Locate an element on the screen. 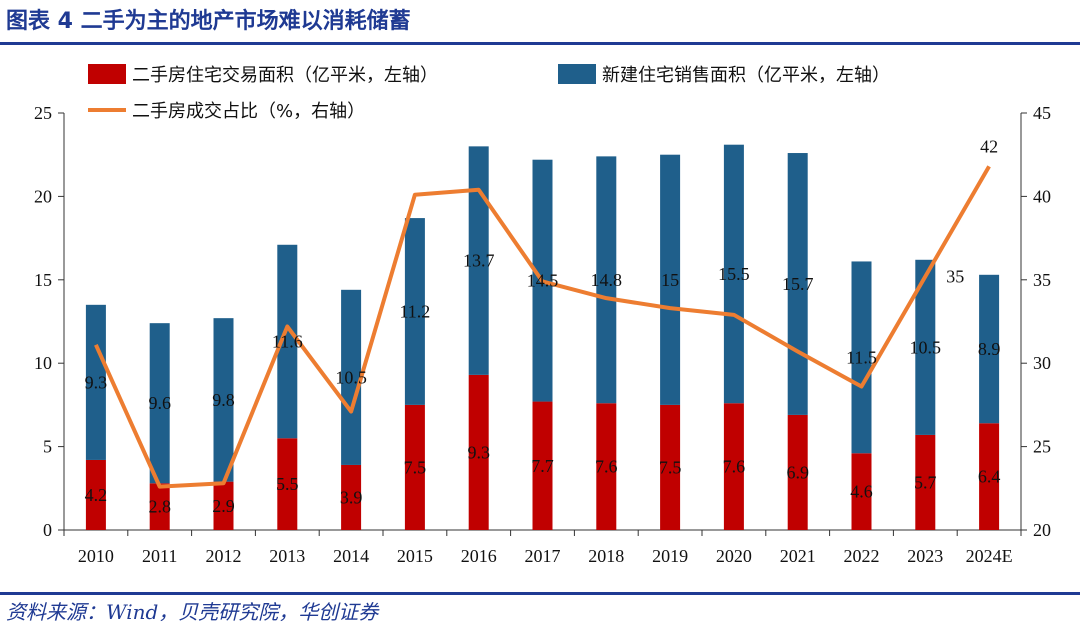 This screenshot has width=1080, height=632. x-tick-label: 2019 is located at coordinates (670, 556).